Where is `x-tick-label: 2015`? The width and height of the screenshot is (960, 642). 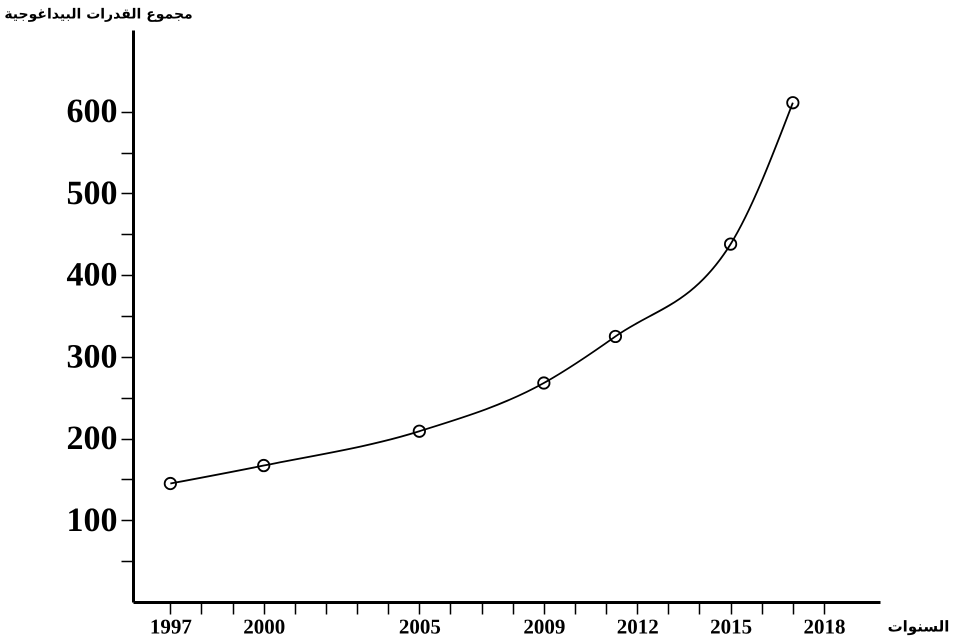 x-tick-label: 2015 is located at coordinates (731, 626).